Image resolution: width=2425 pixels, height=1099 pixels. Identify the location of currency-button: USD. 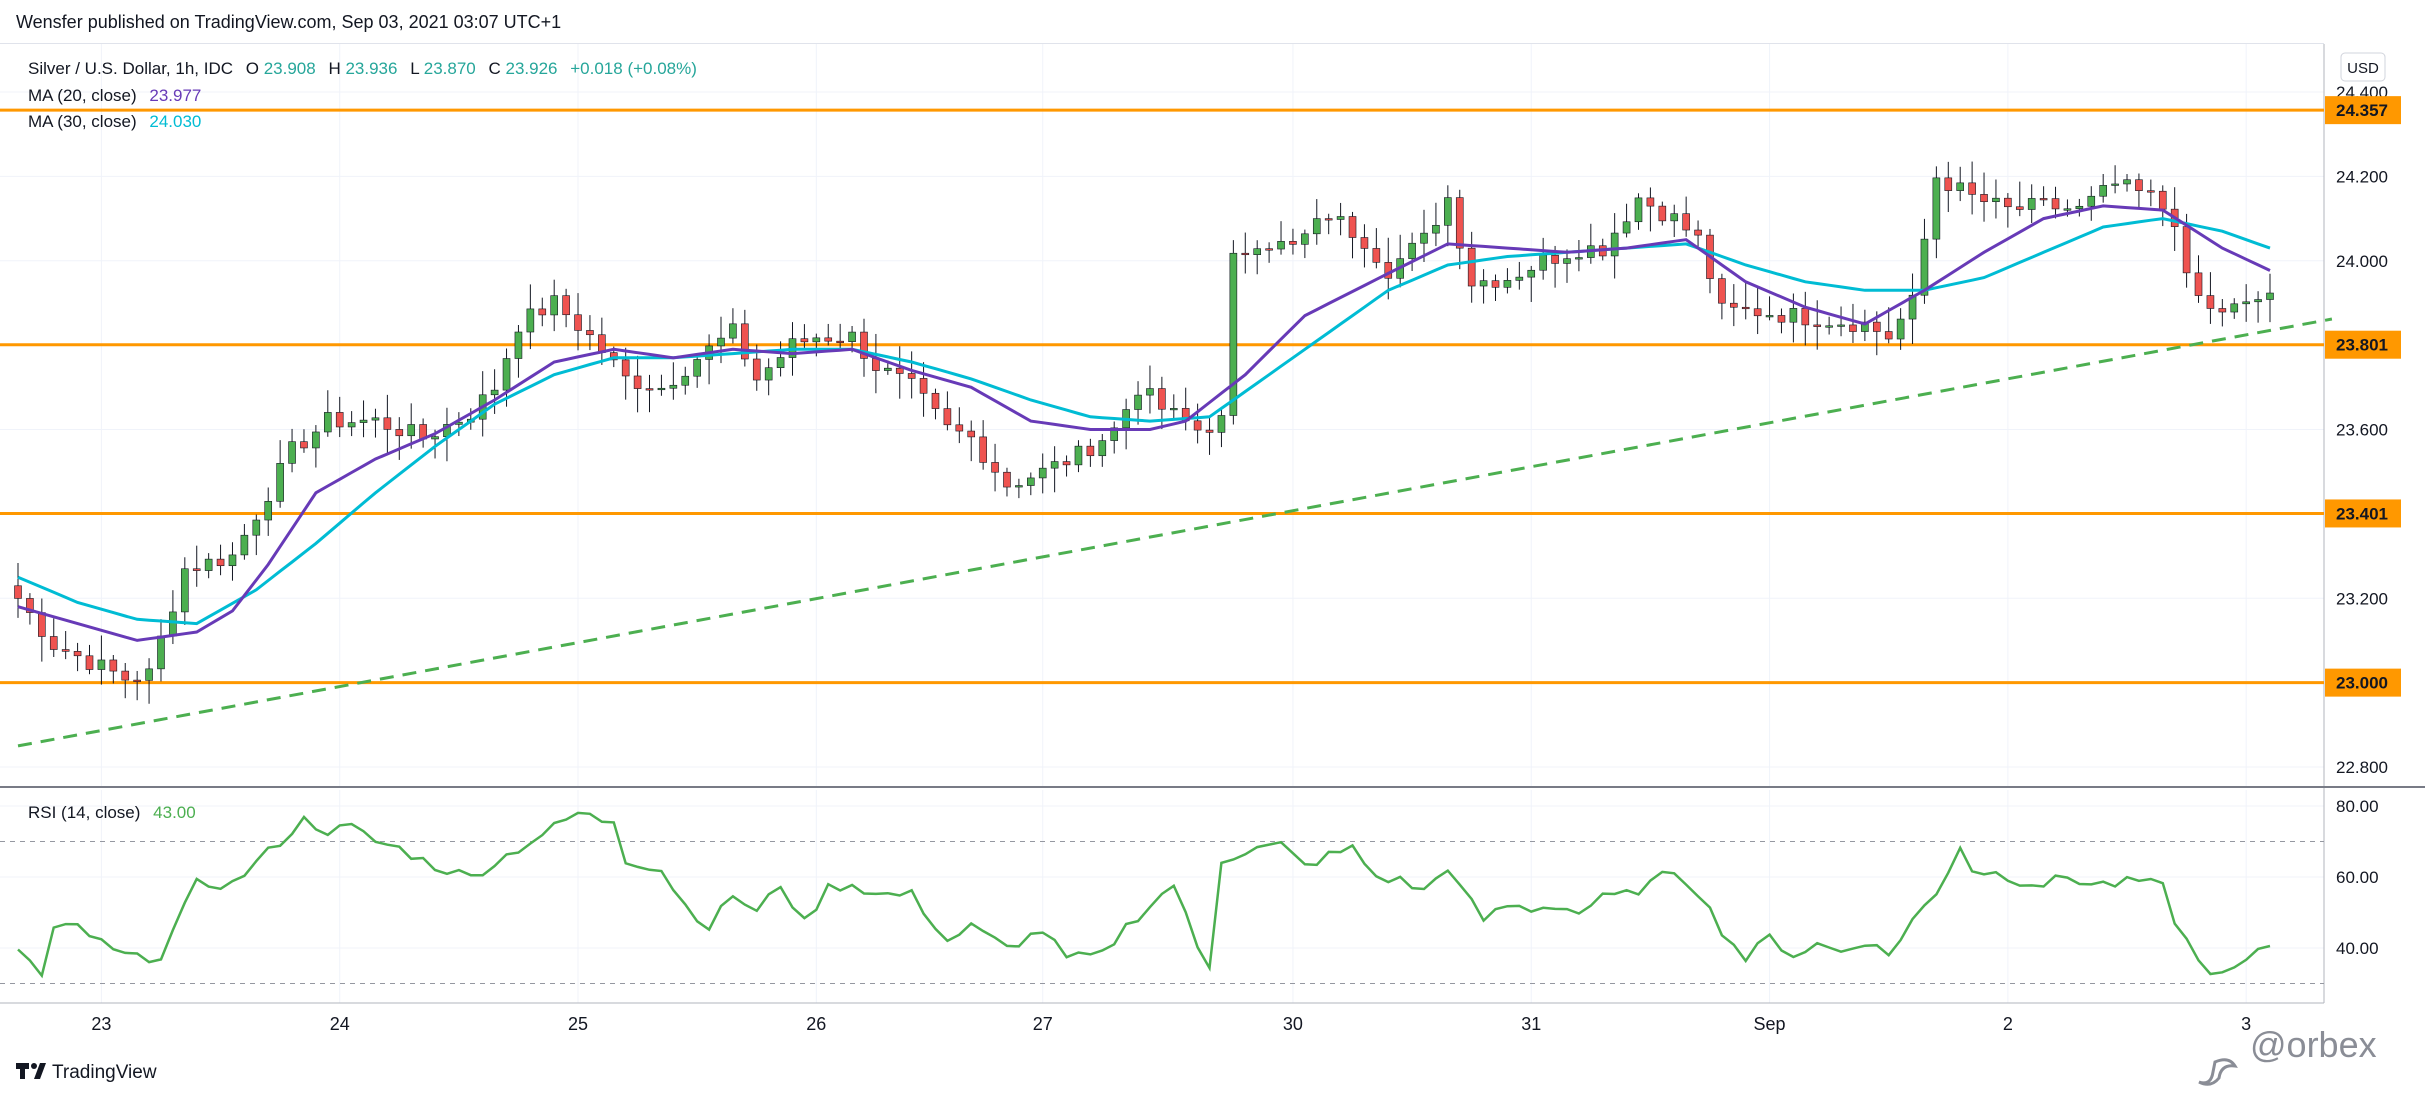
(2363, 67).